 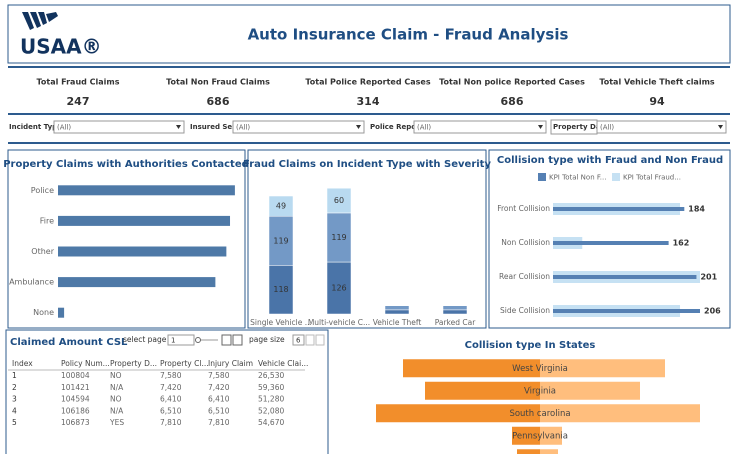 I want to click on x-tick-label: Parked Car, so click(x=456, y=322).